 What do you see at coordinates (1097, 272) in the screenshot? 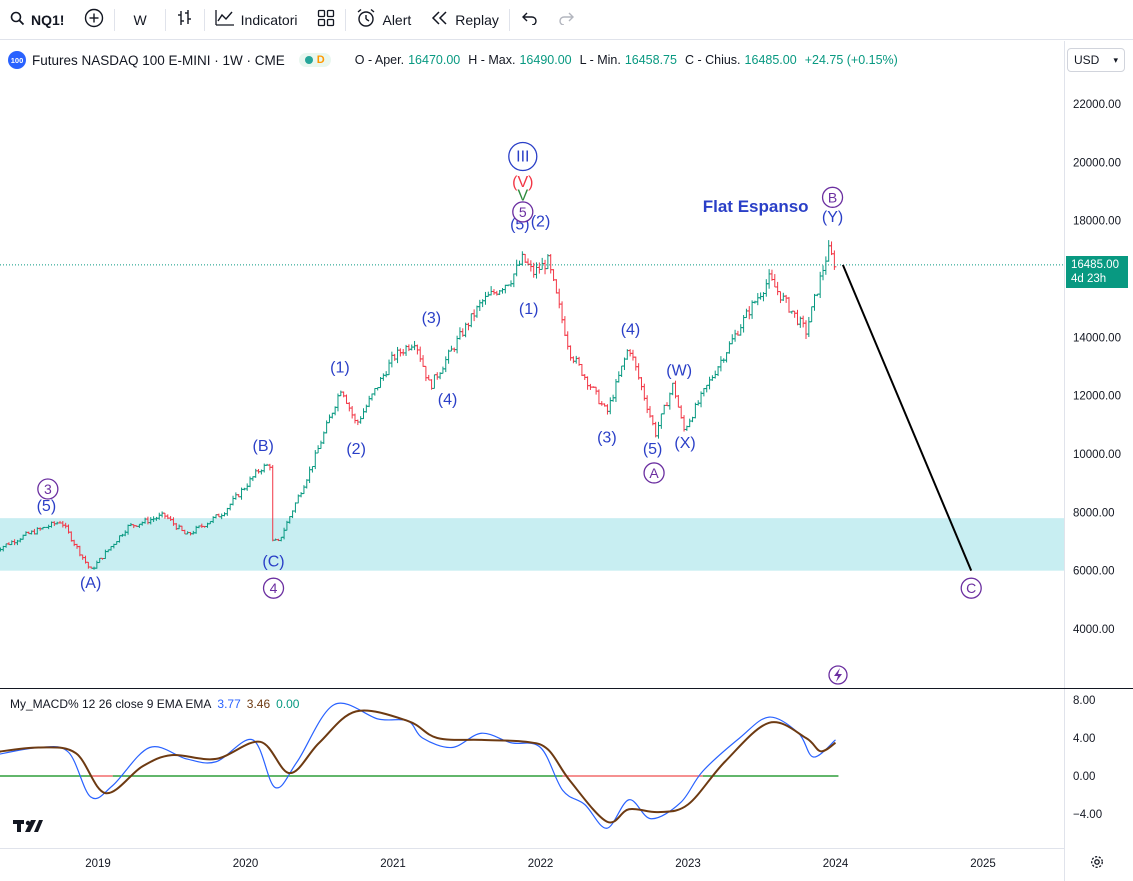
I see `last-price-tag: 16485.00 4d 23h` at bounding box center [1097, 272].